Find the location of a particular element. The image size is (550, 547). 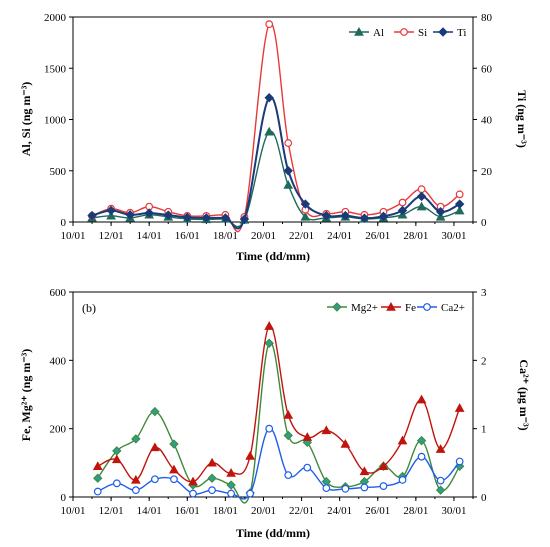

y-axis-left-label-a: Al, Si (ng m⁻³) is located at coordinates (26, 119).